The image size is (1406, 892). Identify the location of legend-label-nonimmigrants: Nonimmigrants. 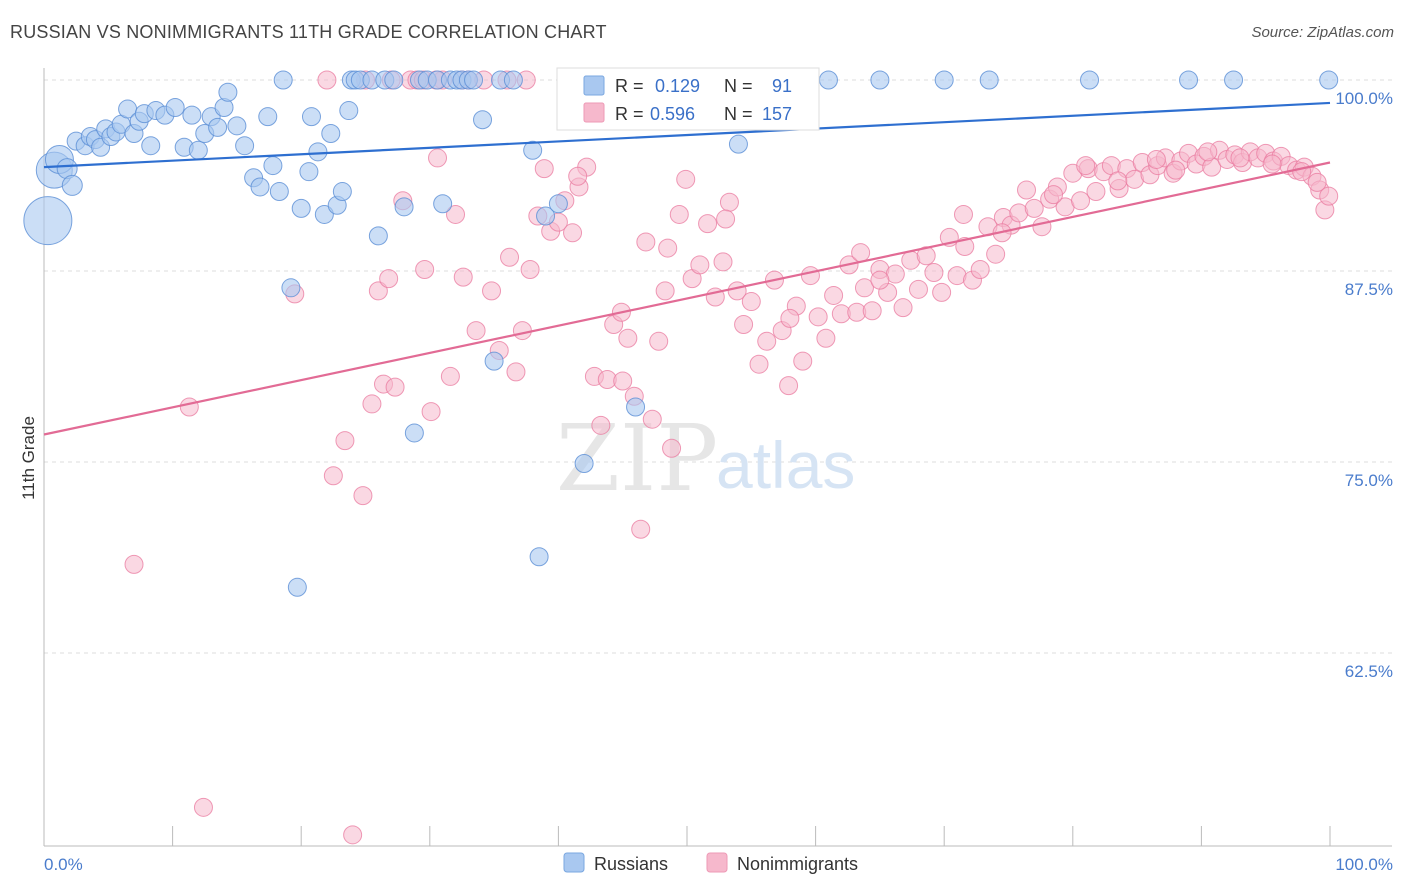
(797, 864).